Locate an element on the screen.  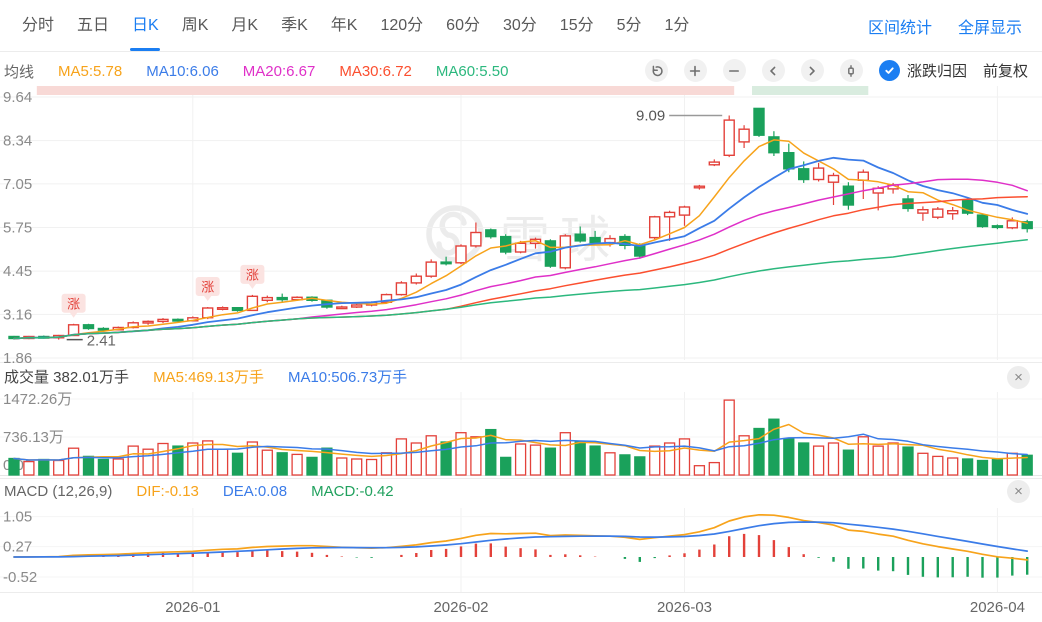
chevron-left-icon is located at coordinates (773, 71).